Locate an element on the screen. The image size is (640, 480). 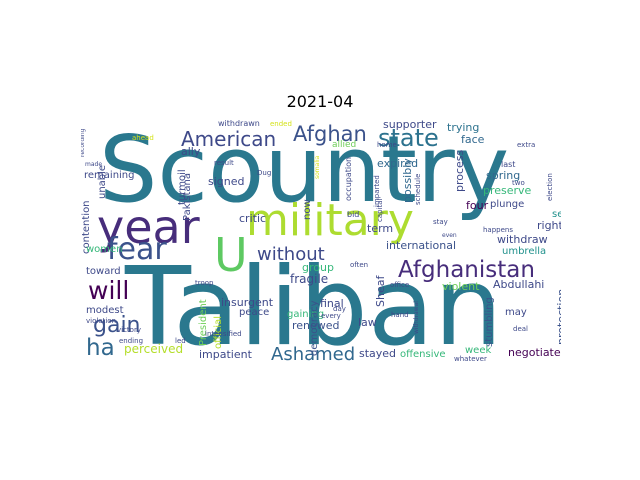
word-whatever: whatever is located at coordinates (470, 359).